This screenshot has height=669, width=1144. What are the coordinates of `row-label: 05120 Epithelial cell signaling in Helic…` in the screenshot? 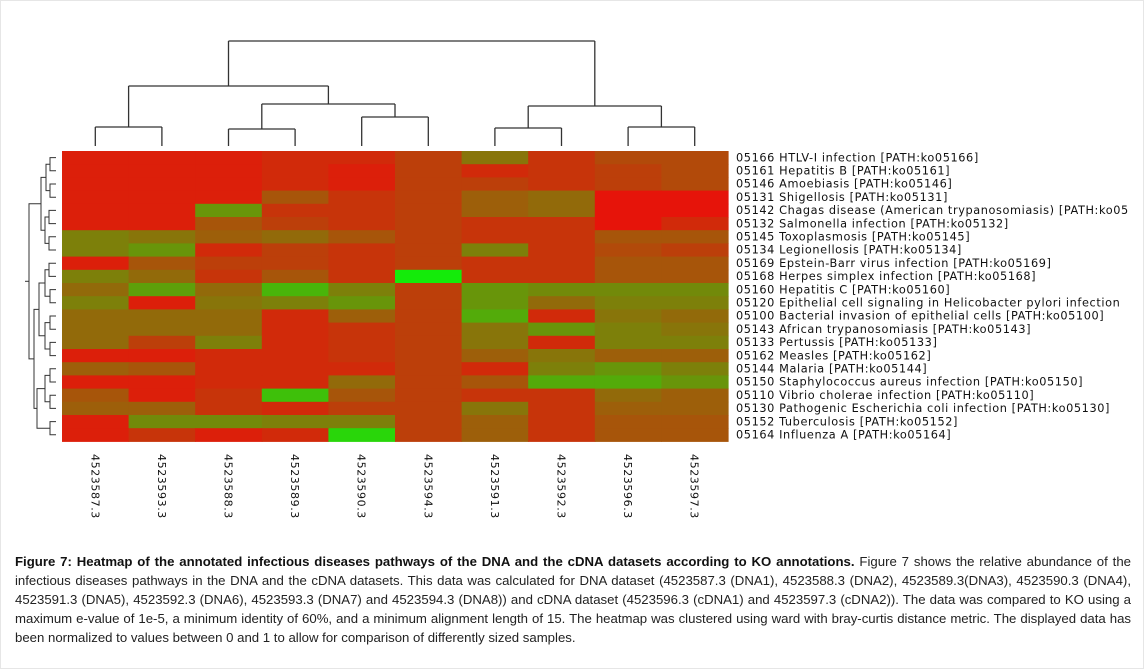 It's located at (928, 303).